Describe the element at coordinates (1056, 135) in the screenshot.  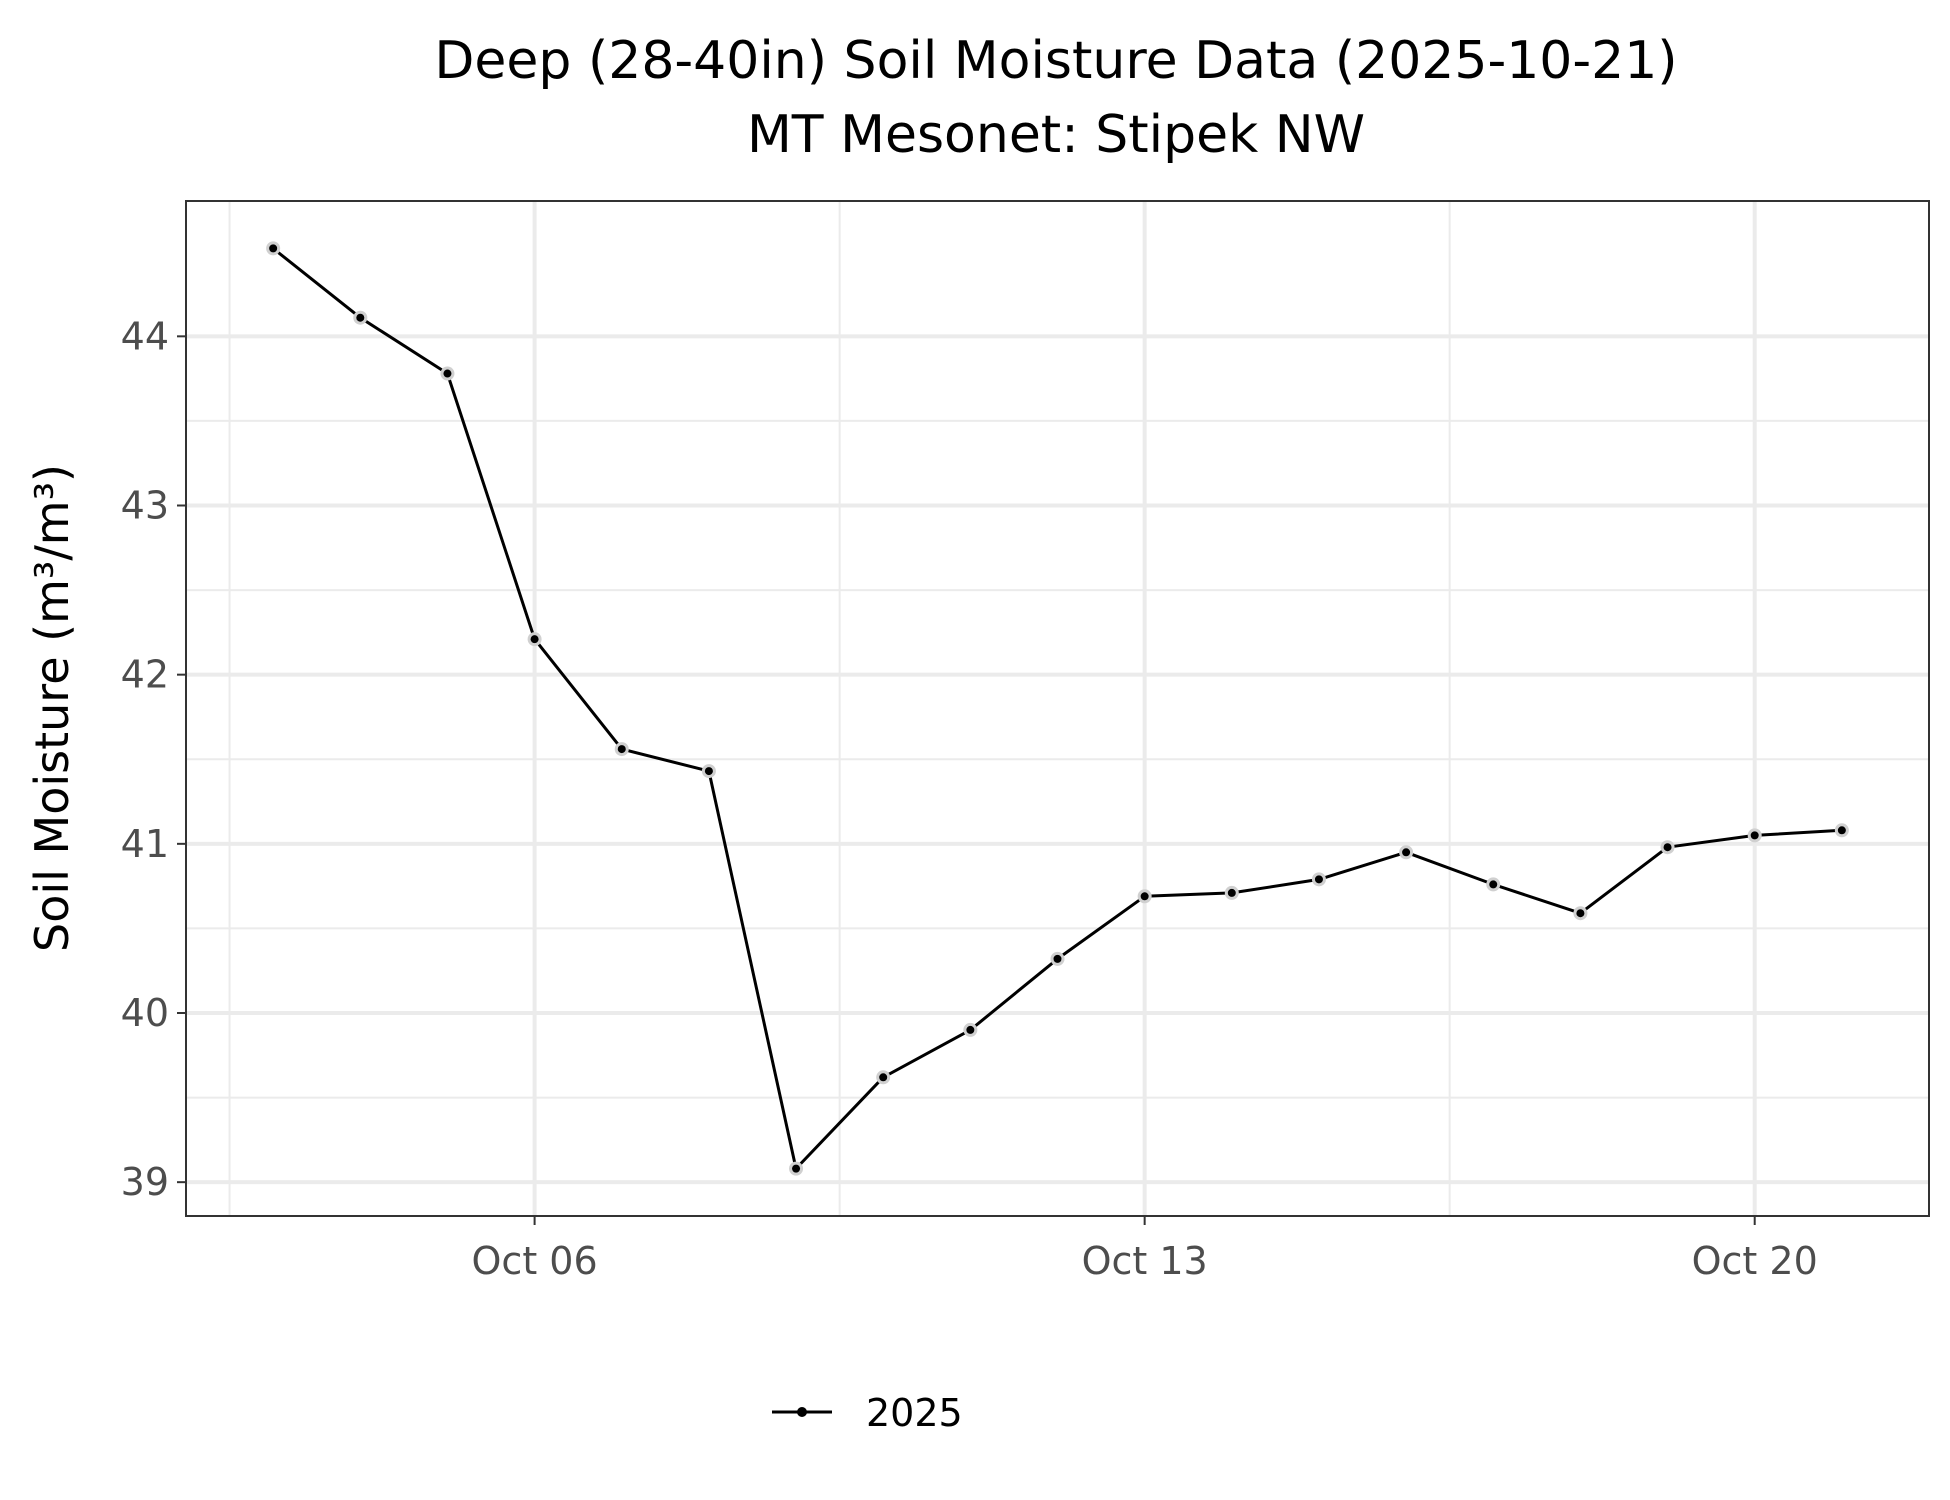
I see `chart-subtitle: MT Mesonet: Stipek NW` at that location.